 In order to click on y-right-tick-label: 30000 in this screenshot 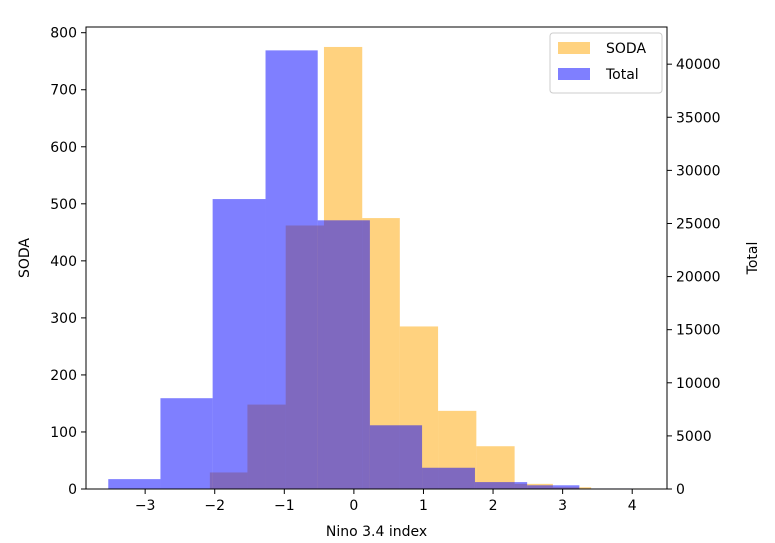, I will do `click(698, 171)`.